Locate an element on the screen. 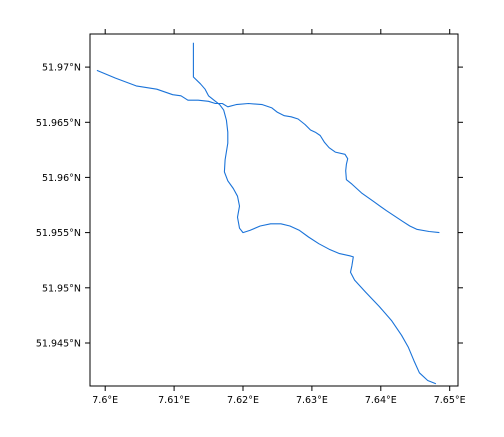 The width and height of the screenshot is (504, 437). x-tick-label-0: 7.6°E is located at coordinates (105, 400).